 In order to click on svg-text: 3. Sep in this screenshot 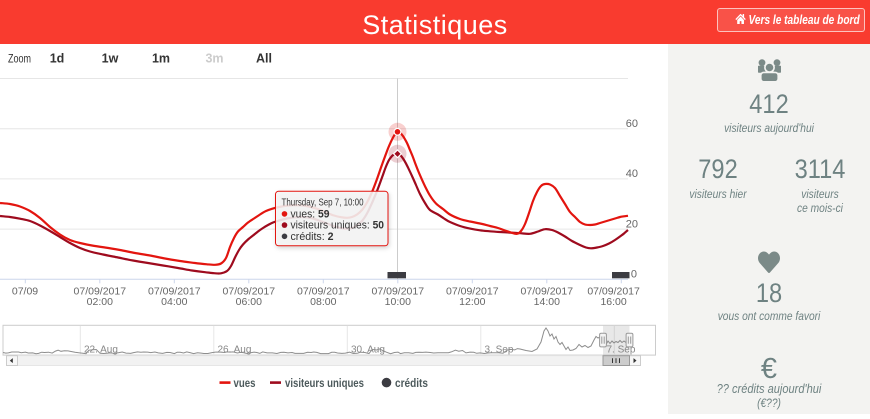, I will do `click(499, 349)`.